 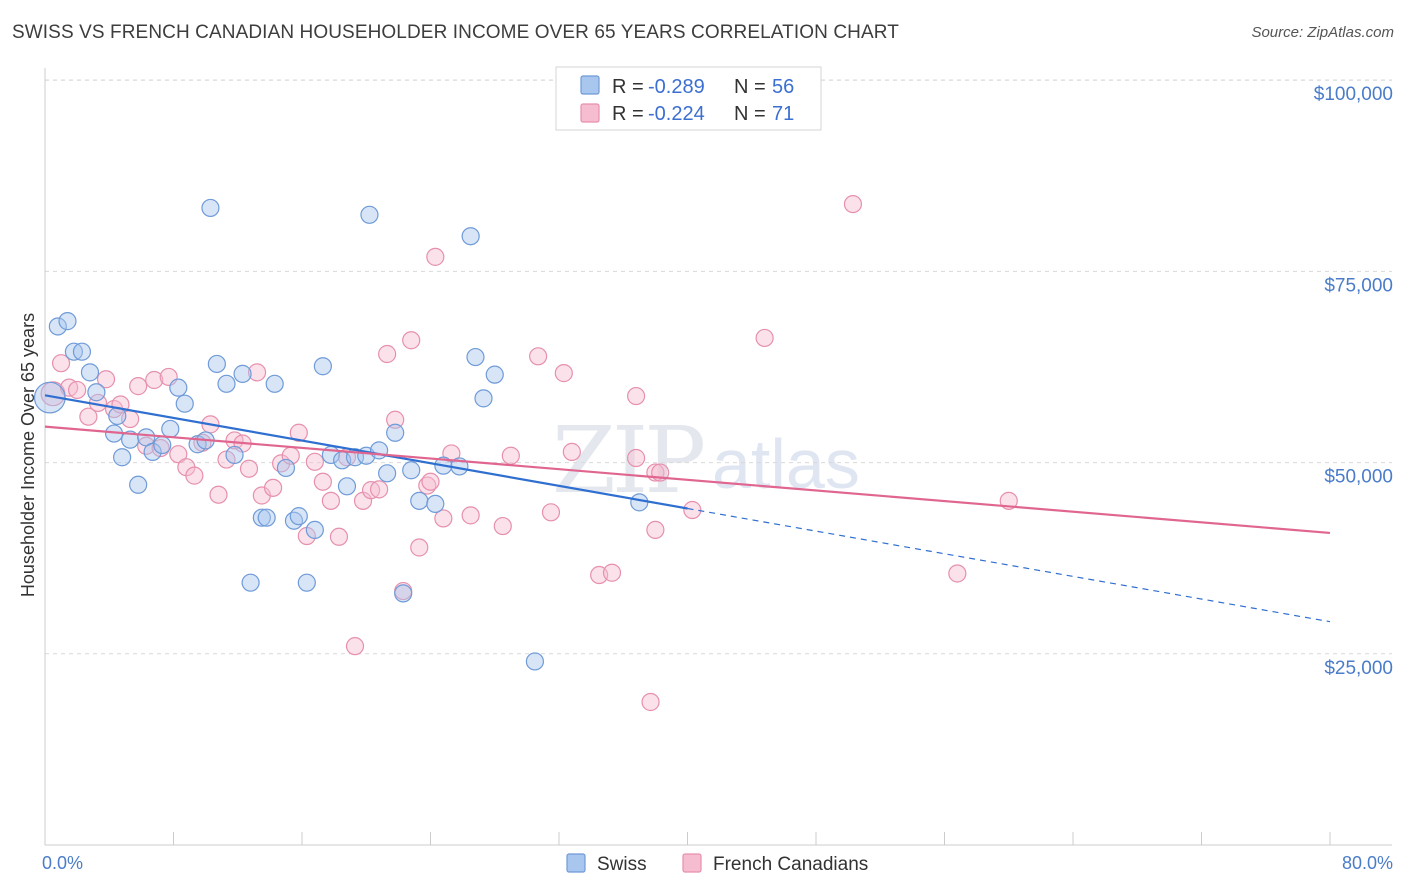 I want to click on y-tick-labels: $25,000 $50,000 $75,000 $100,000, so click(x=1353, y=381).